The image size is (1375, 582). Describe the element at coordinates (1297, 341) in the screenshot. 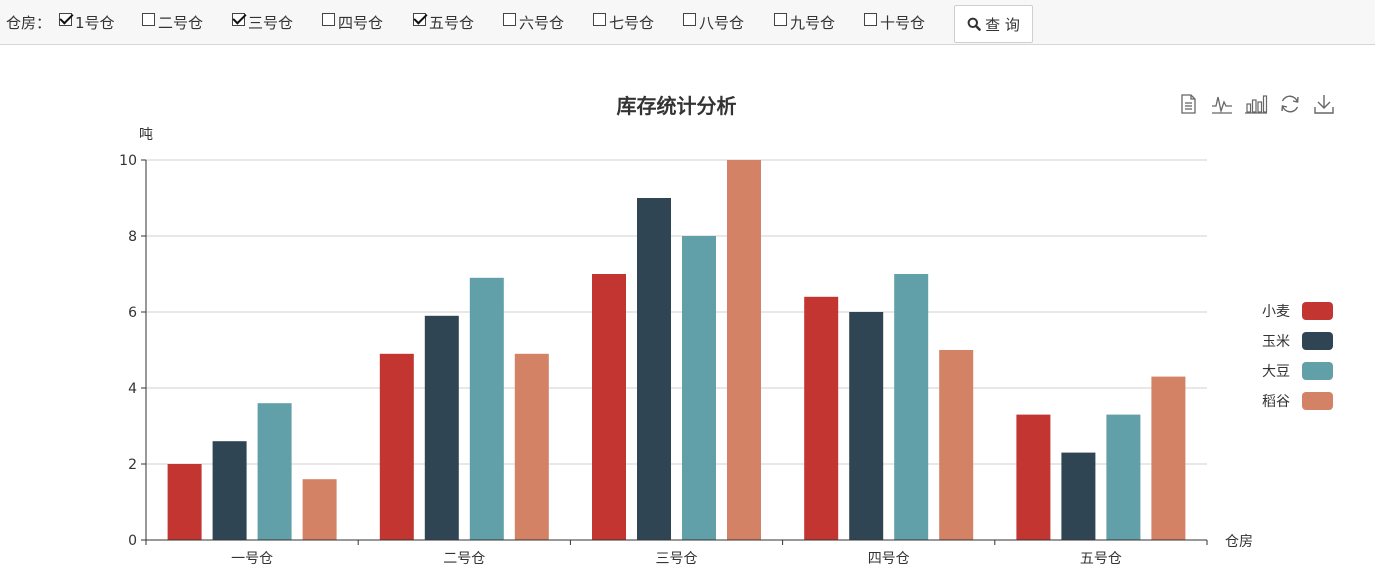

I see `legend-item: 玉米` at that location.